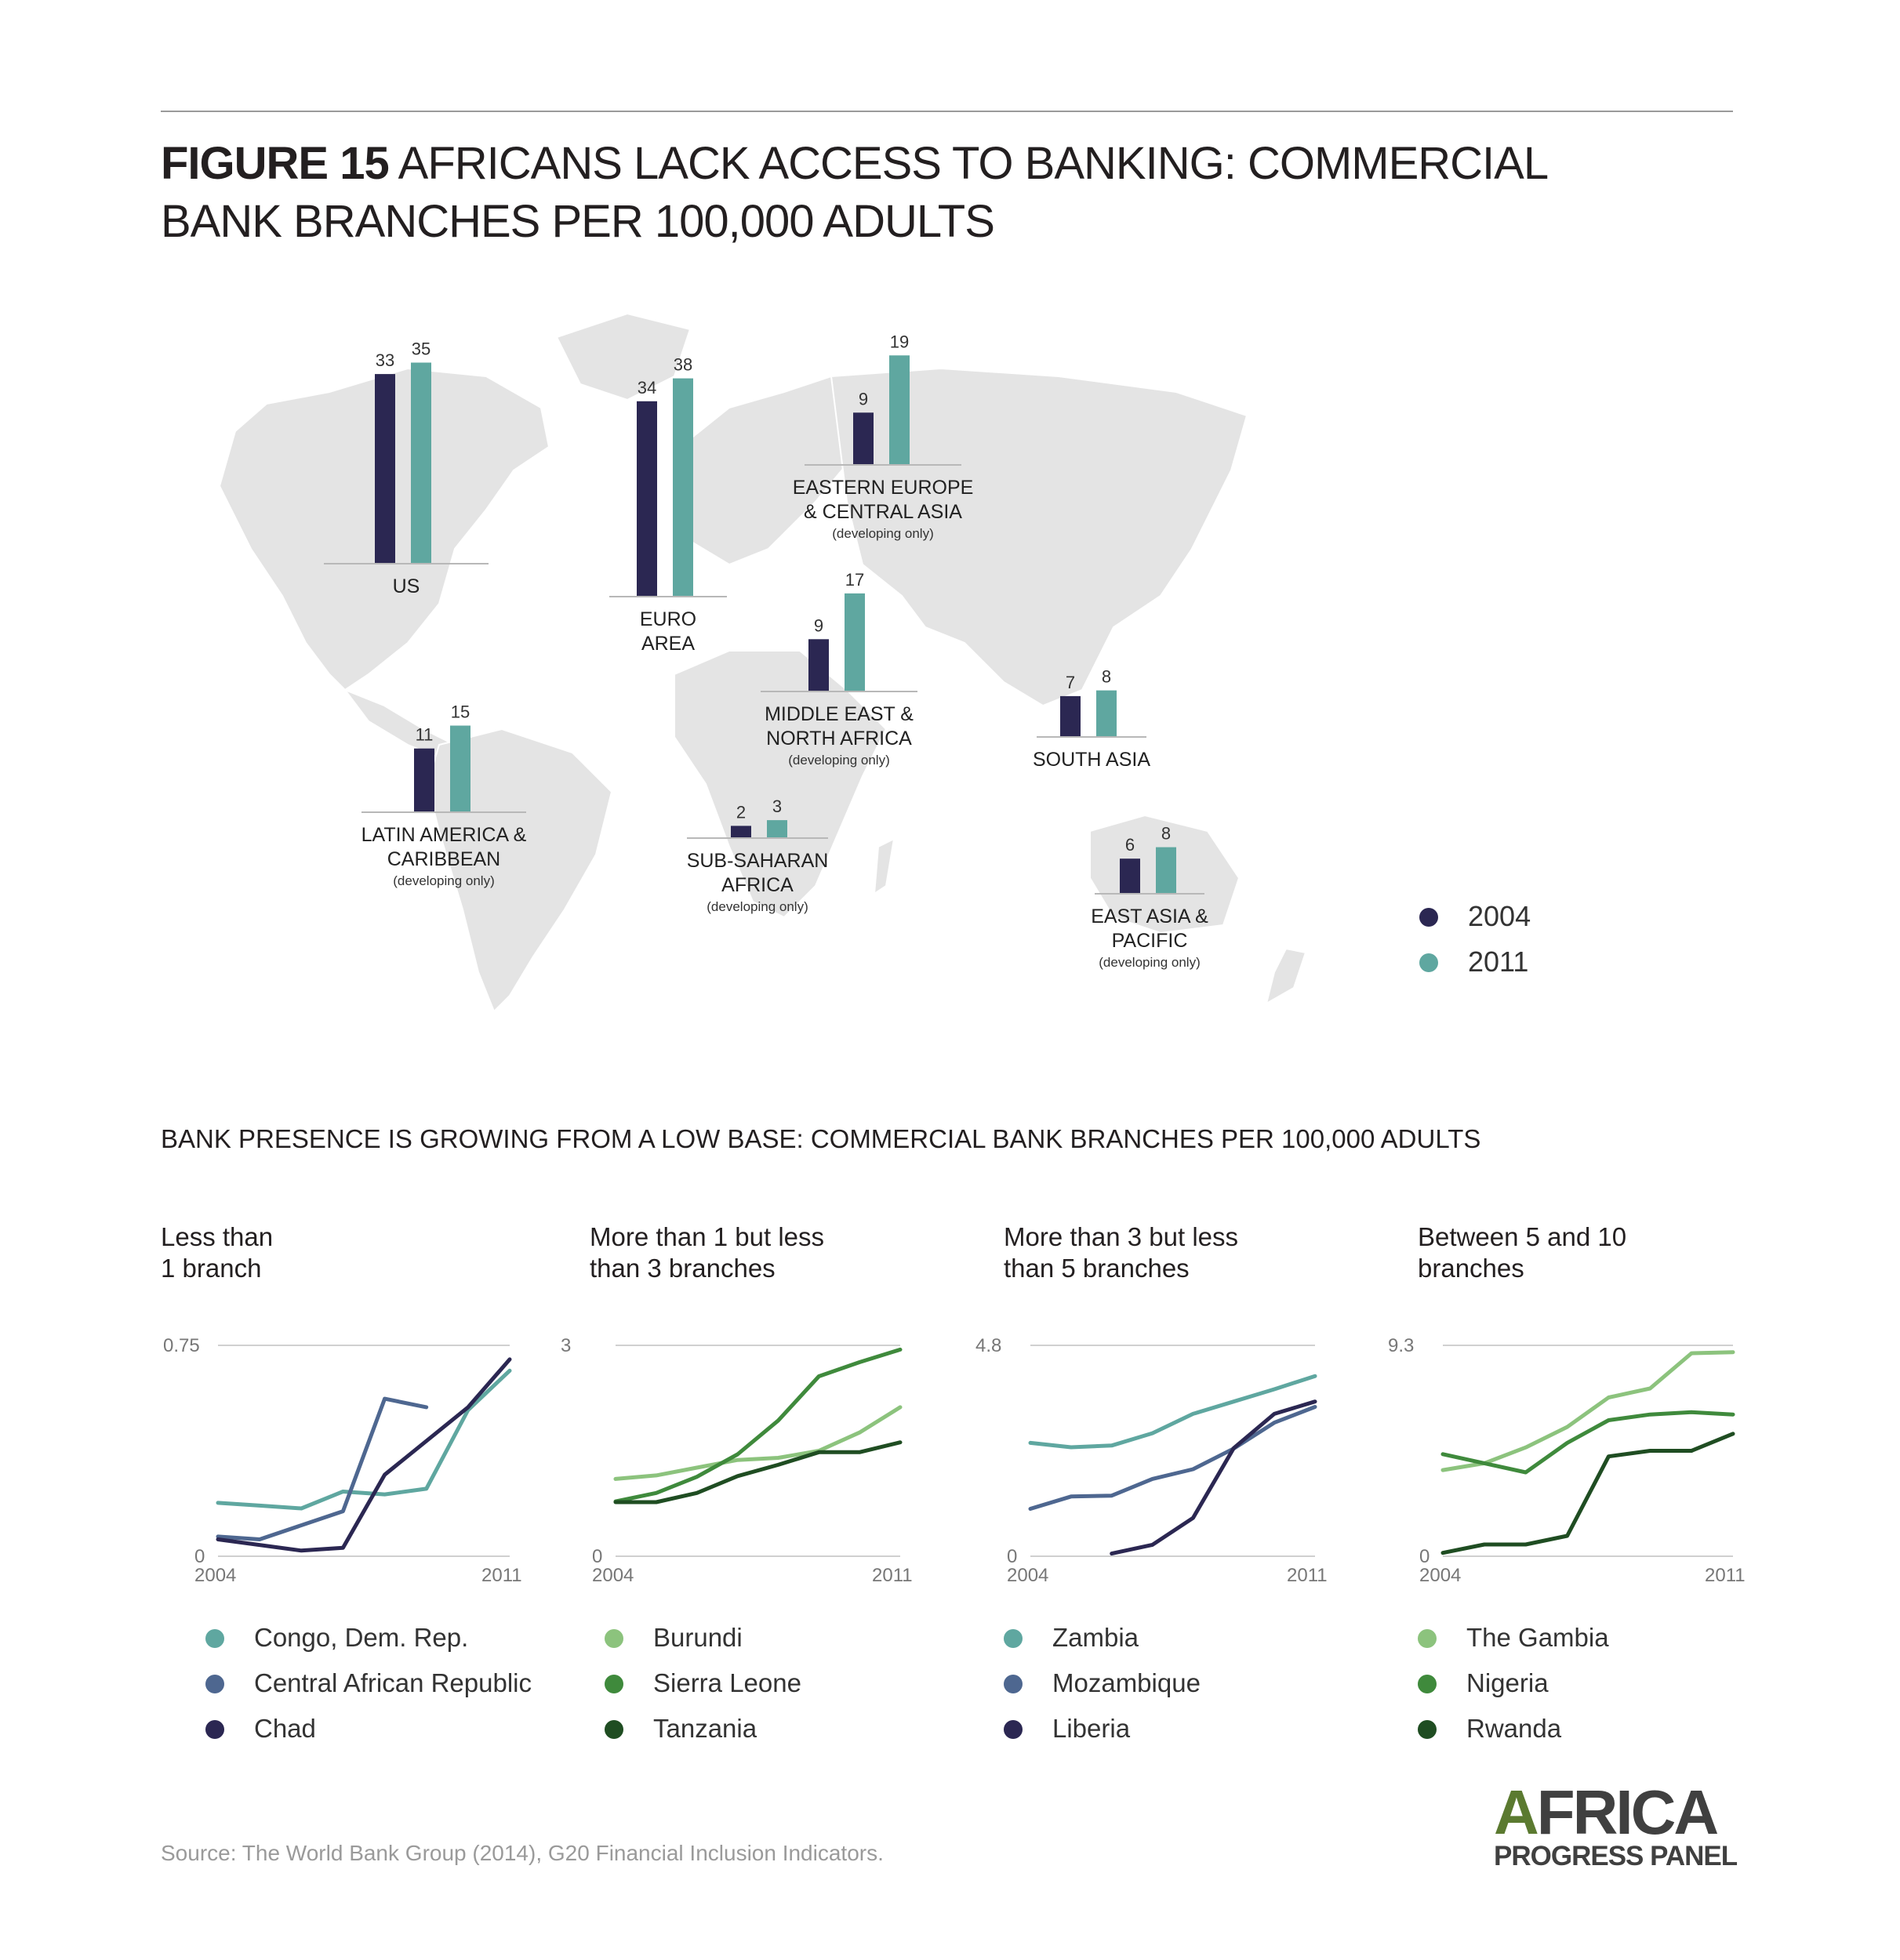 Image resolution: width=1900 pixels, height=1960 pixels. I want to click on series-line-nigeria, so click(1588, 1443).